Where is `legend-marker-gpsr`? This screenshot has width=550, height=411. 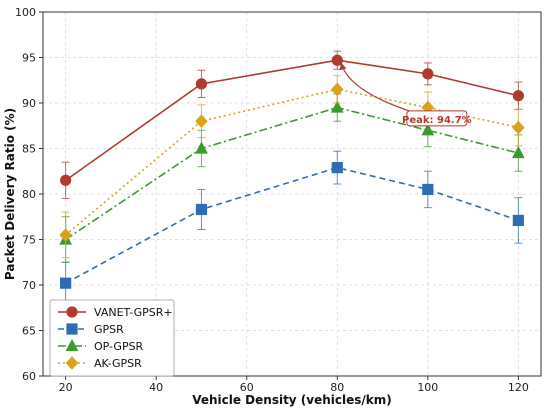
legend-marker-gpsr is located at coordinates (72, 329).